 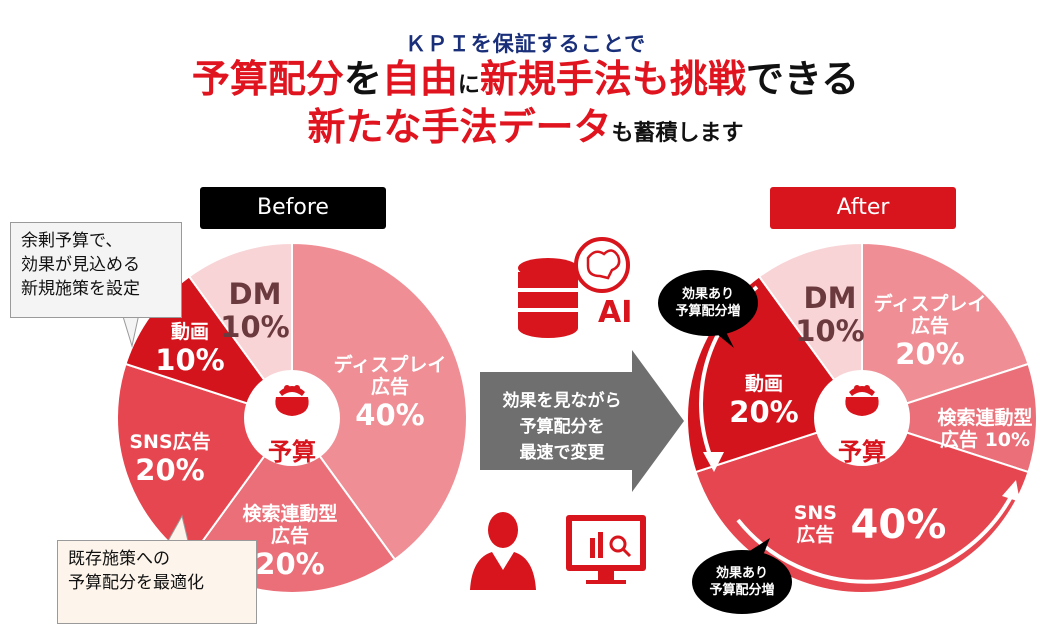 I want to click on bubble-bottom, so click(x=742, y=576).